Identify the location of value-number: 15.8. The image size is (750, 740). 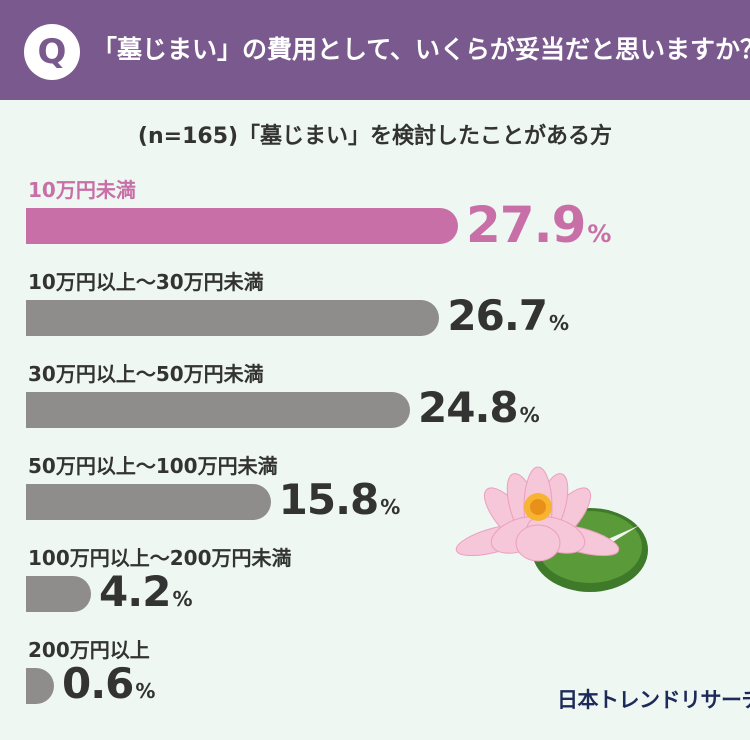
(329, 499).